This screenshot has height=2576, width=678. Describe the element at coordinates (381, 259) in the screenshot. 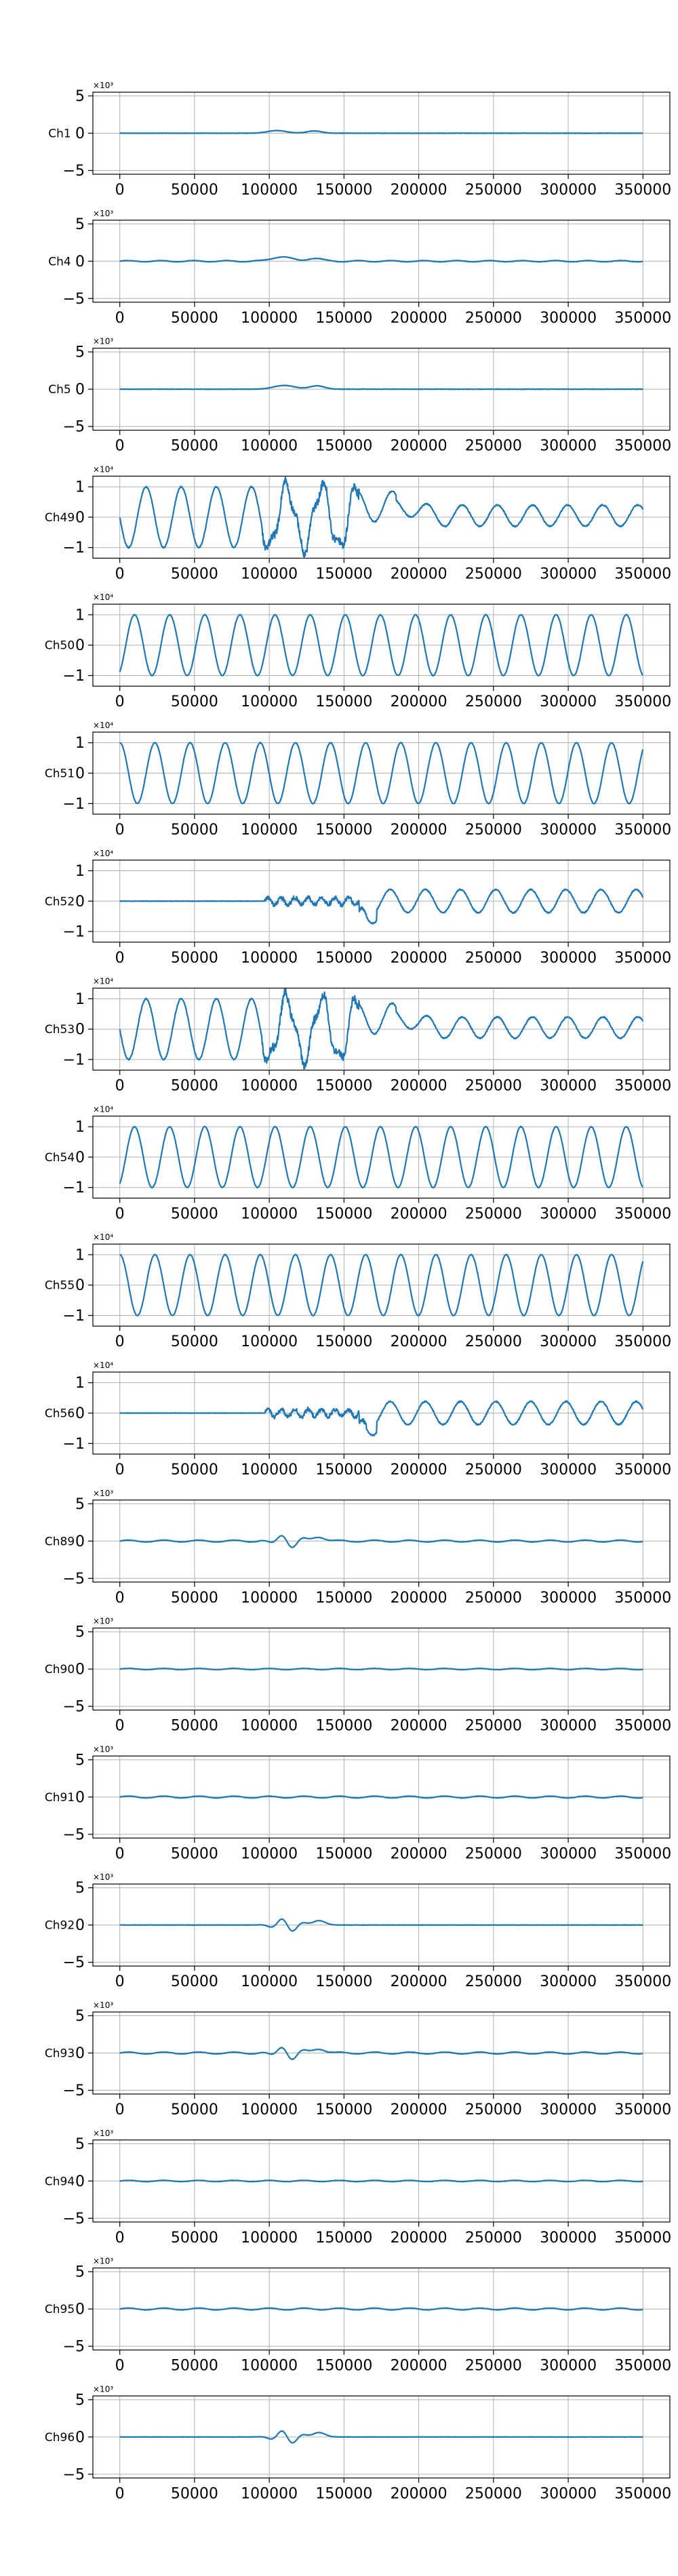

I see `series-line-ch4` at that location.